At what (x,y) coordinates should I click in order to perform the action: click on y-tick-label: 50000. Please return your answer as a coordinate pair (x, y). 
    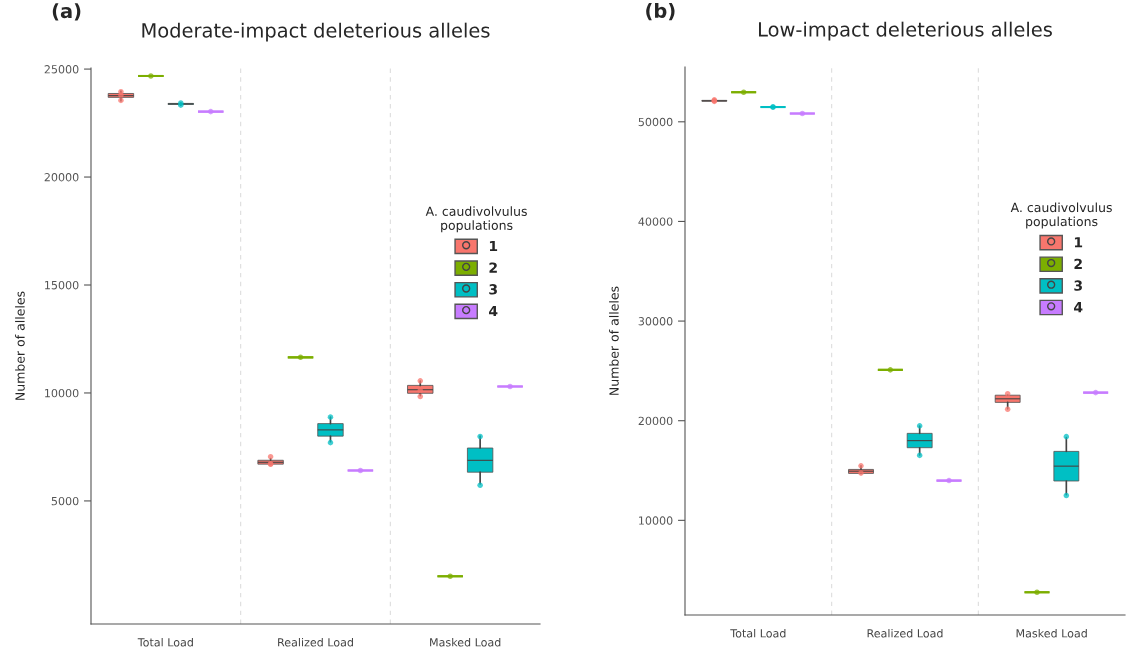
    Looking at the image, I should click on (655, 122).